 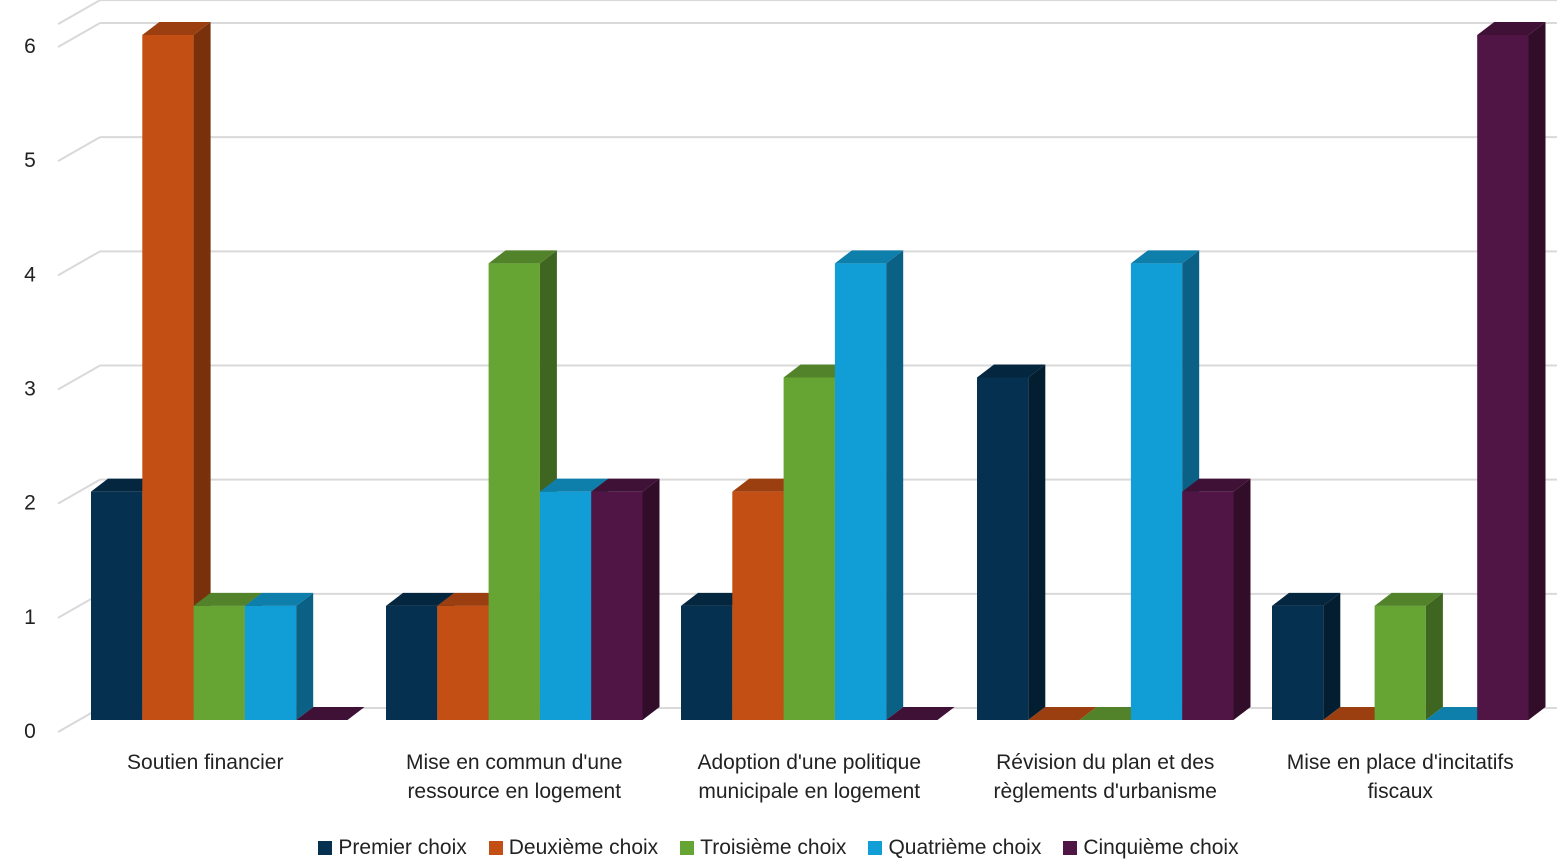 I want to click on x-tick-label: municipale en logement, so click(x=809, y=791).